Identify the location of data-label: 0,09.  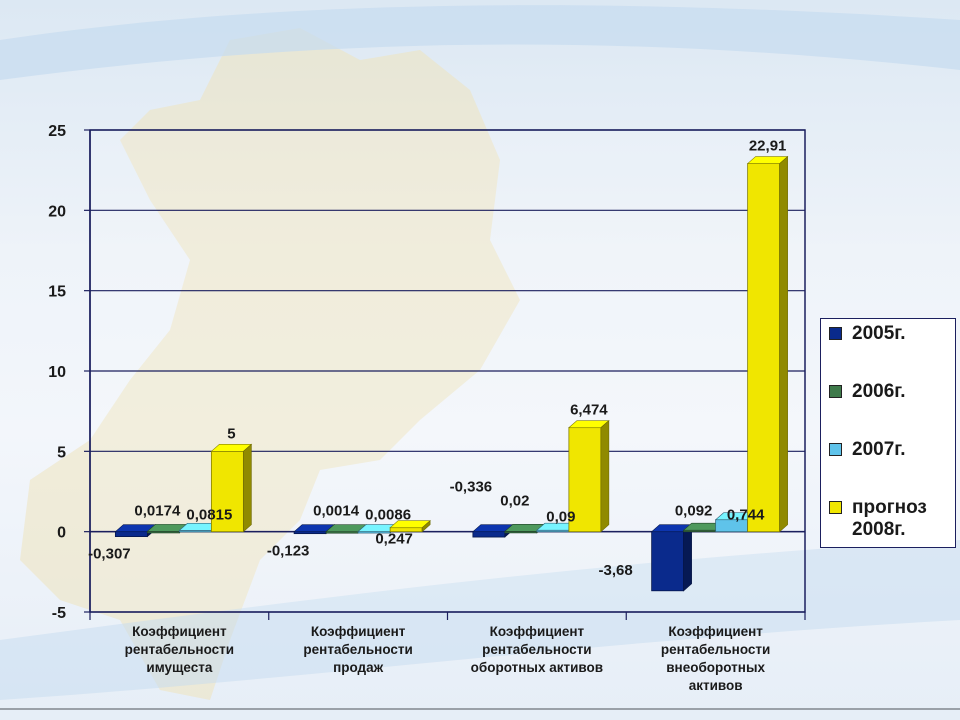
(560, 517).